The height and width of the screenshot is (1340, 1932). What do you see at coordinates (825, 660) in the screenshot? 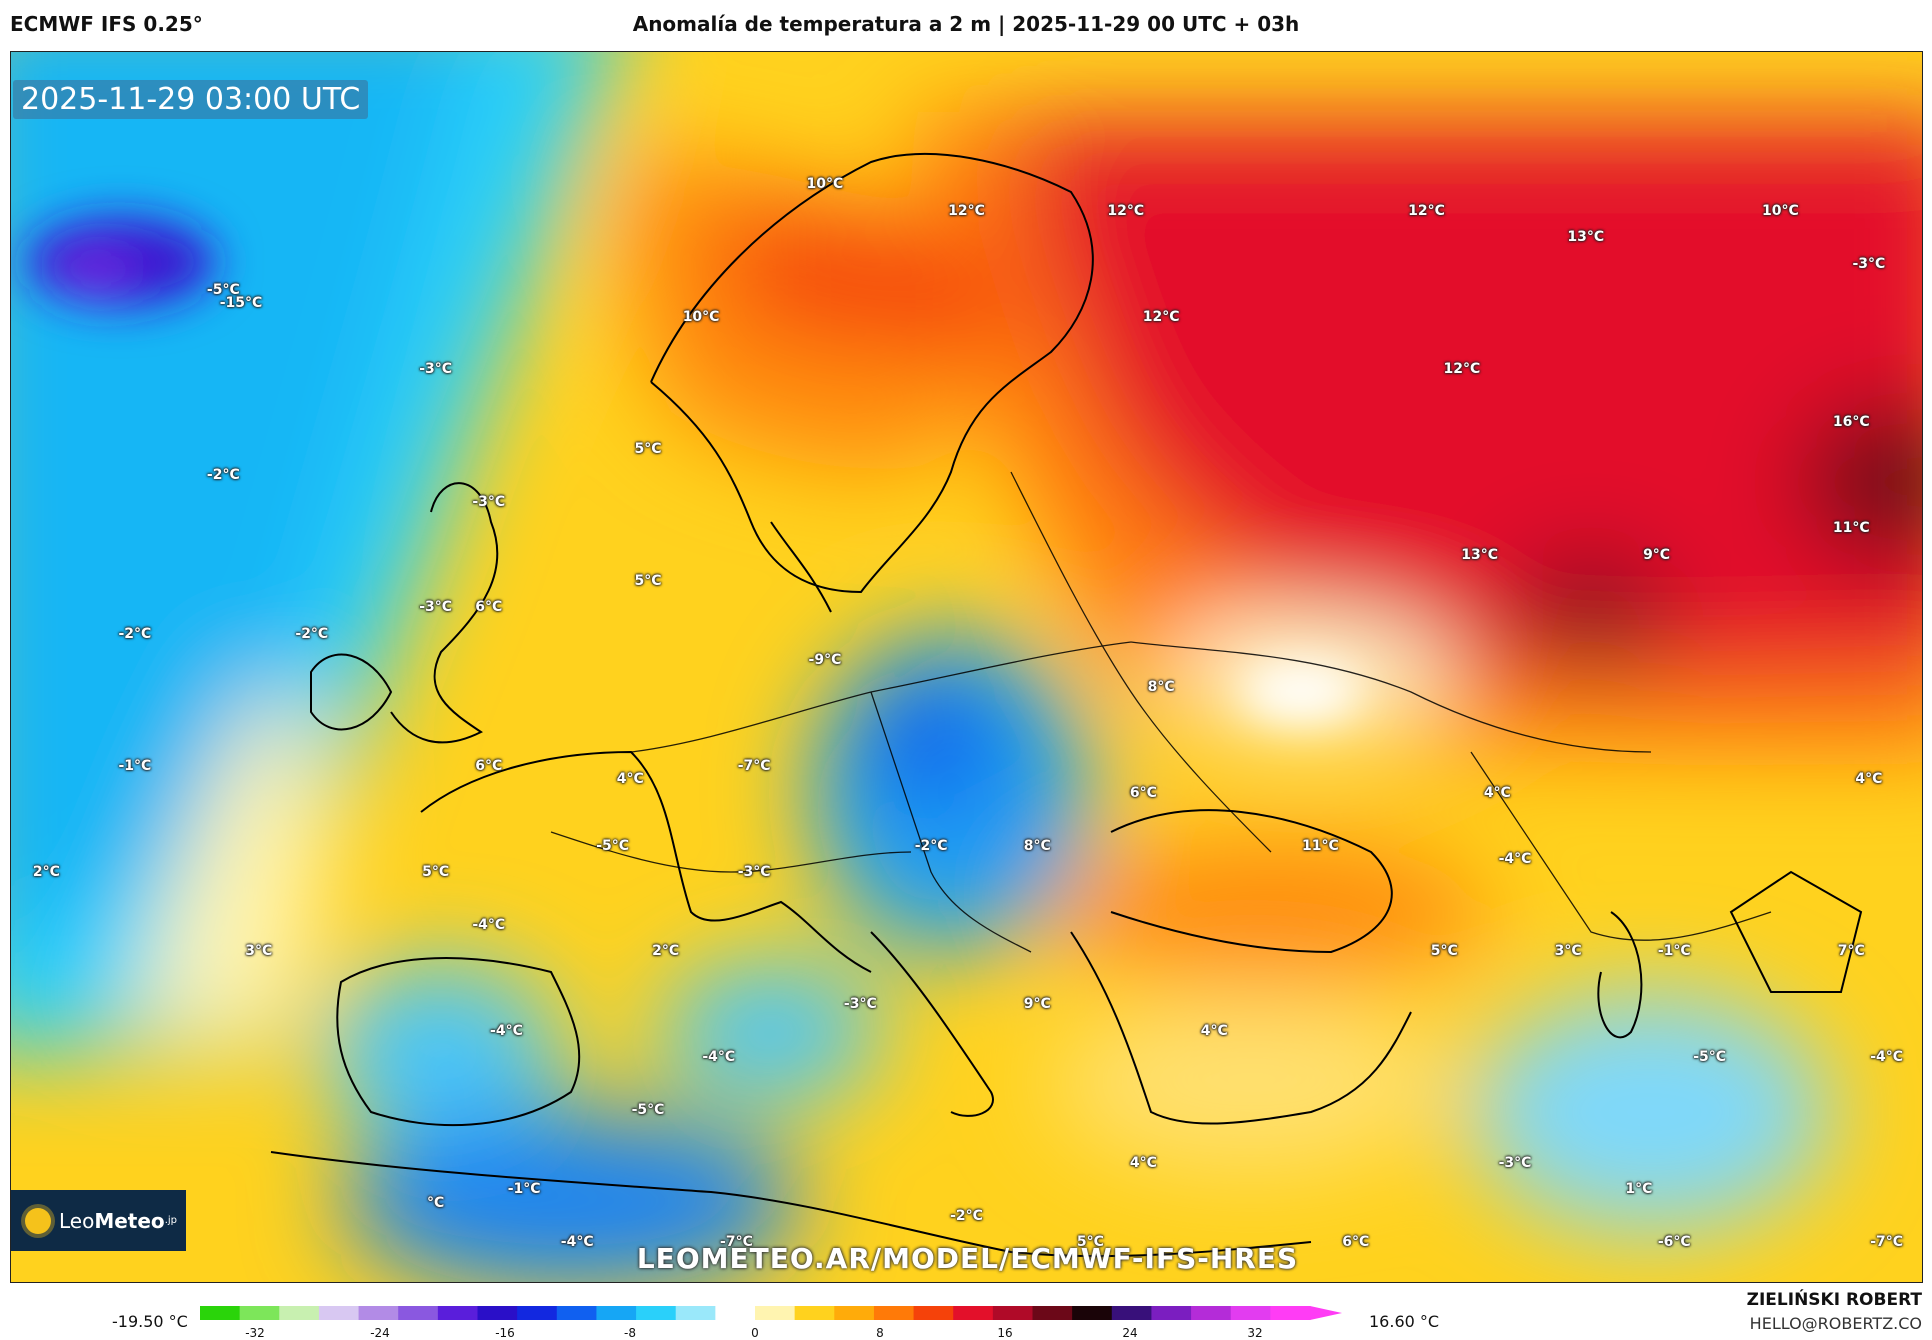
I see `temperature-label: -9°C` at bounding box center [825, 660].